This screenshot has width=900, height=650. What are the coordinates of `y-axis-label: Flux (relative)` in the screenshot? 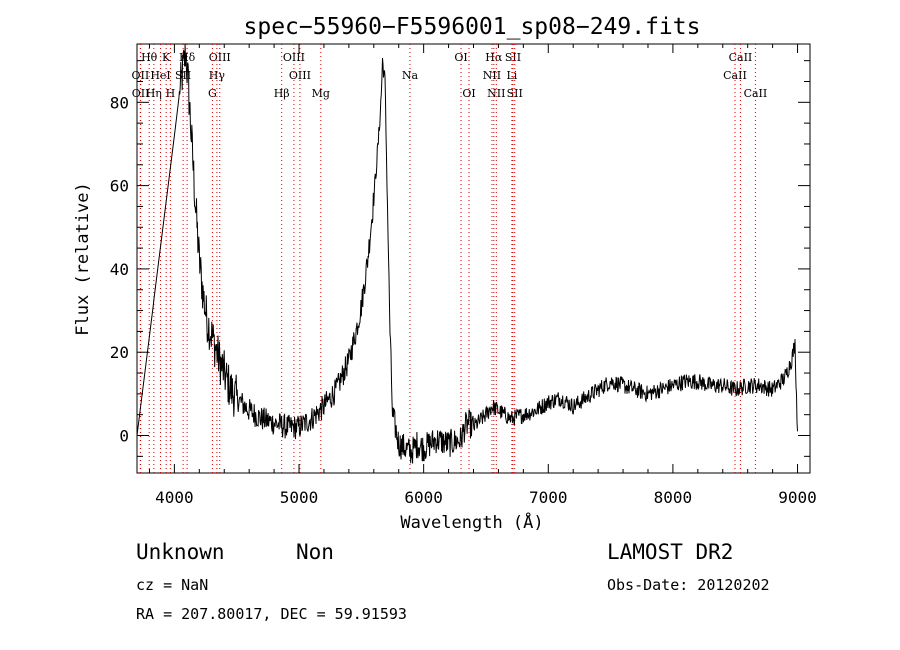 It's located at (83, 259).